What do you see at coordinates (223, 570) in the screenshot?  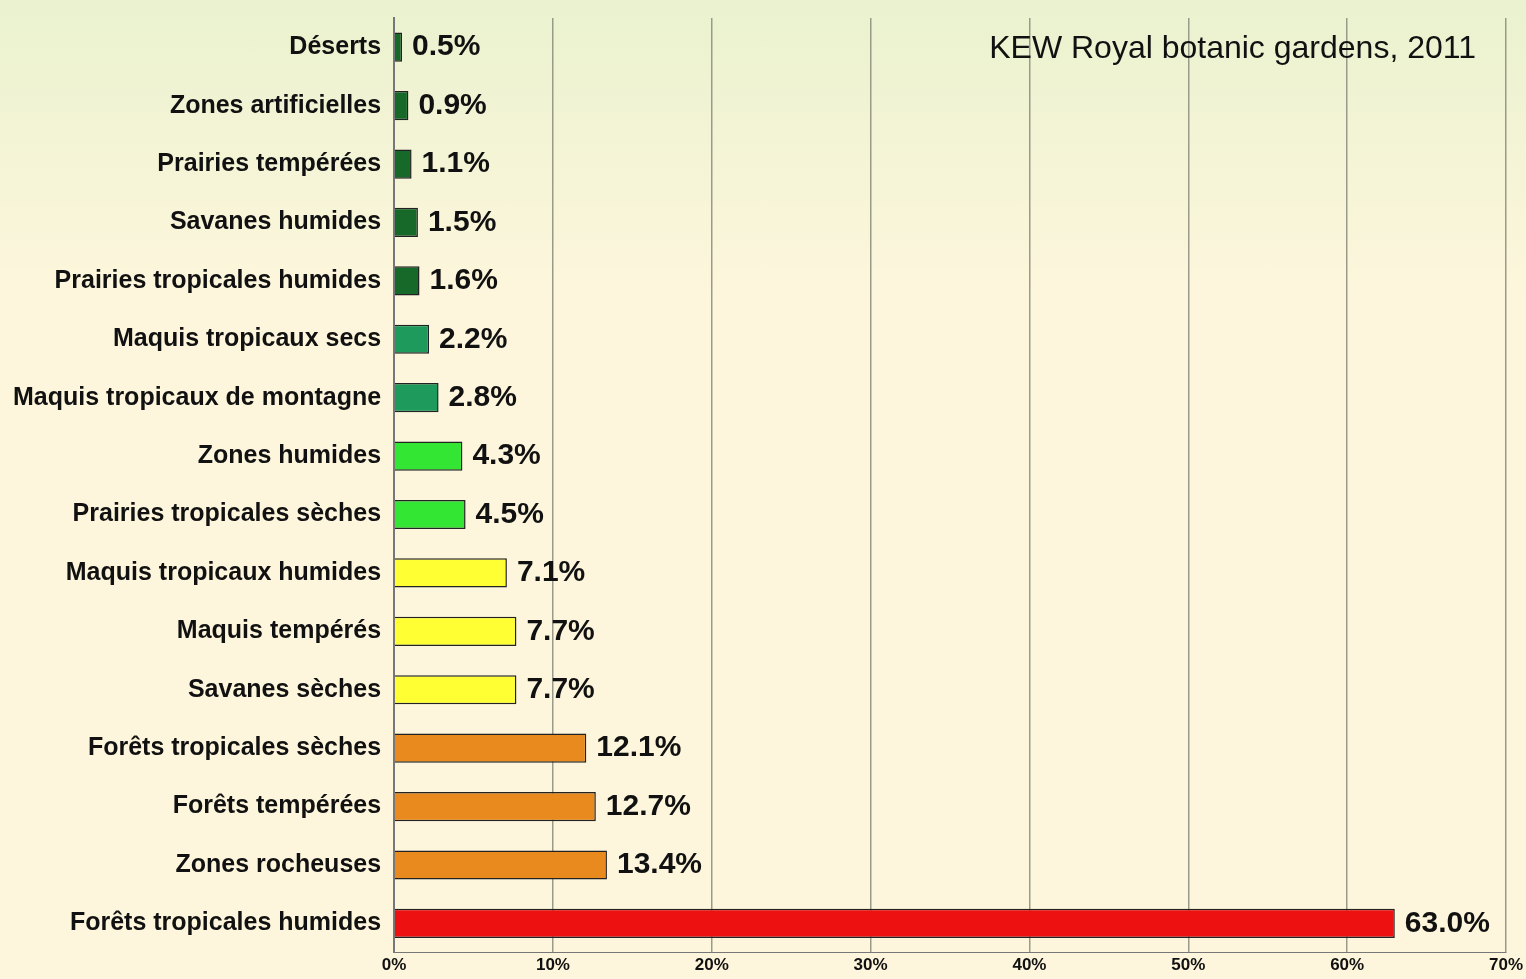 I see `y-tick-label: Maquis tropicaux humides` at bounding box center [223, 570].